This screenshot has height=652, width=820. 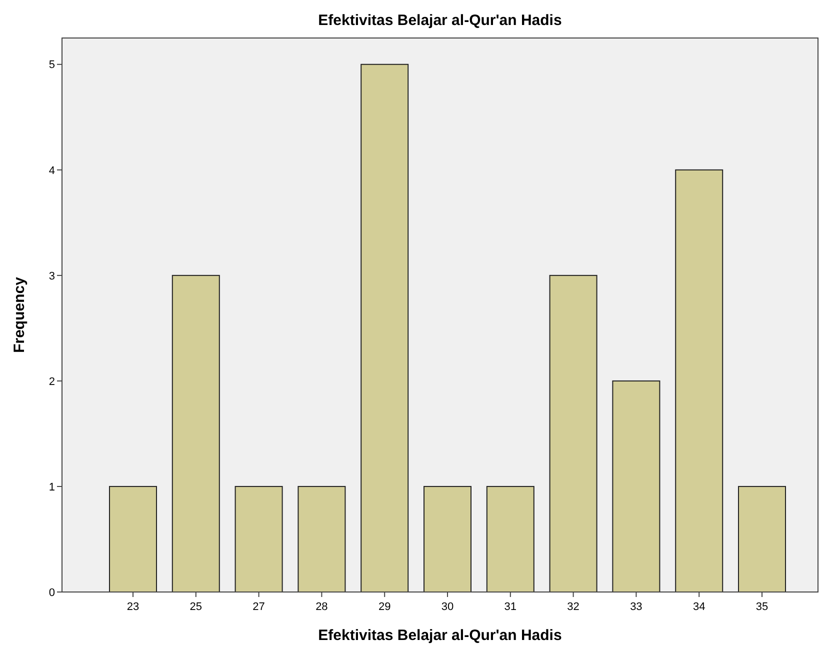 What do you see at coordinates (51, 592) in the screenshot?
I see `y-tick-label: 0` at bounding box center [51, 592].